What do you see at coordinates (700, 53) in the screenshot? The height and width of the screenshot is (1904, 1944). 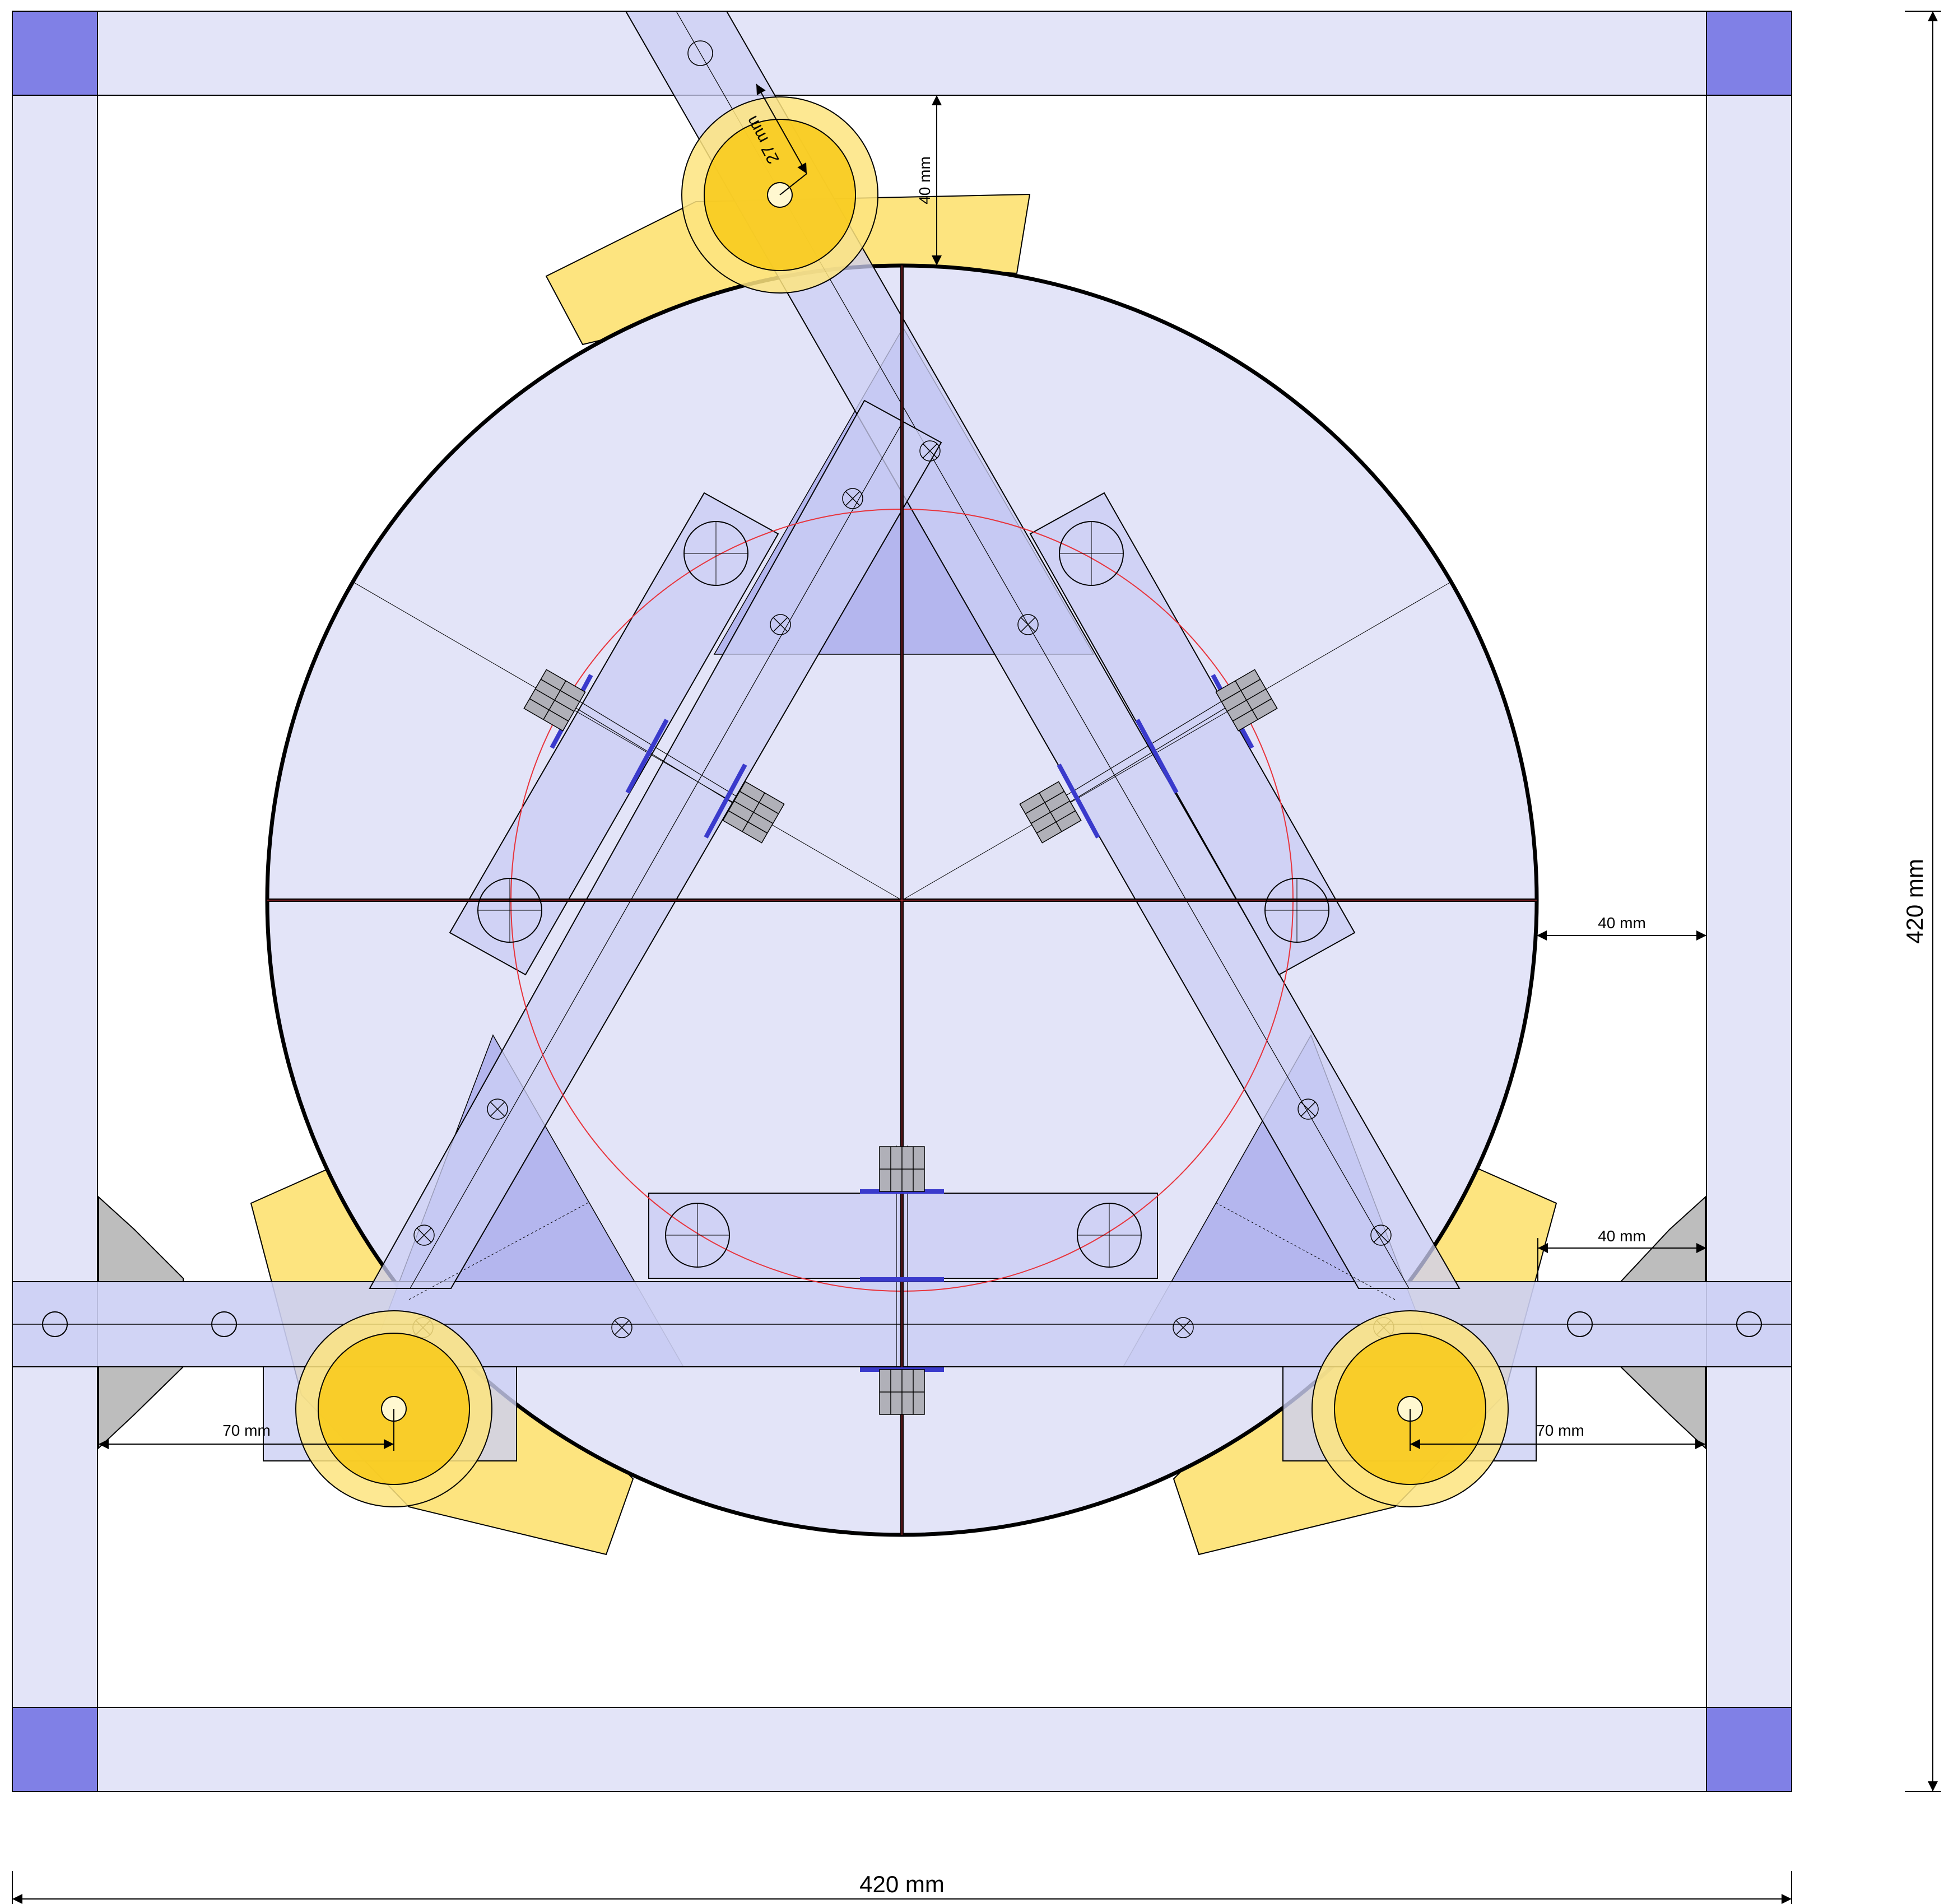 I see `small-hole-a` at bounding box center [700, 53].